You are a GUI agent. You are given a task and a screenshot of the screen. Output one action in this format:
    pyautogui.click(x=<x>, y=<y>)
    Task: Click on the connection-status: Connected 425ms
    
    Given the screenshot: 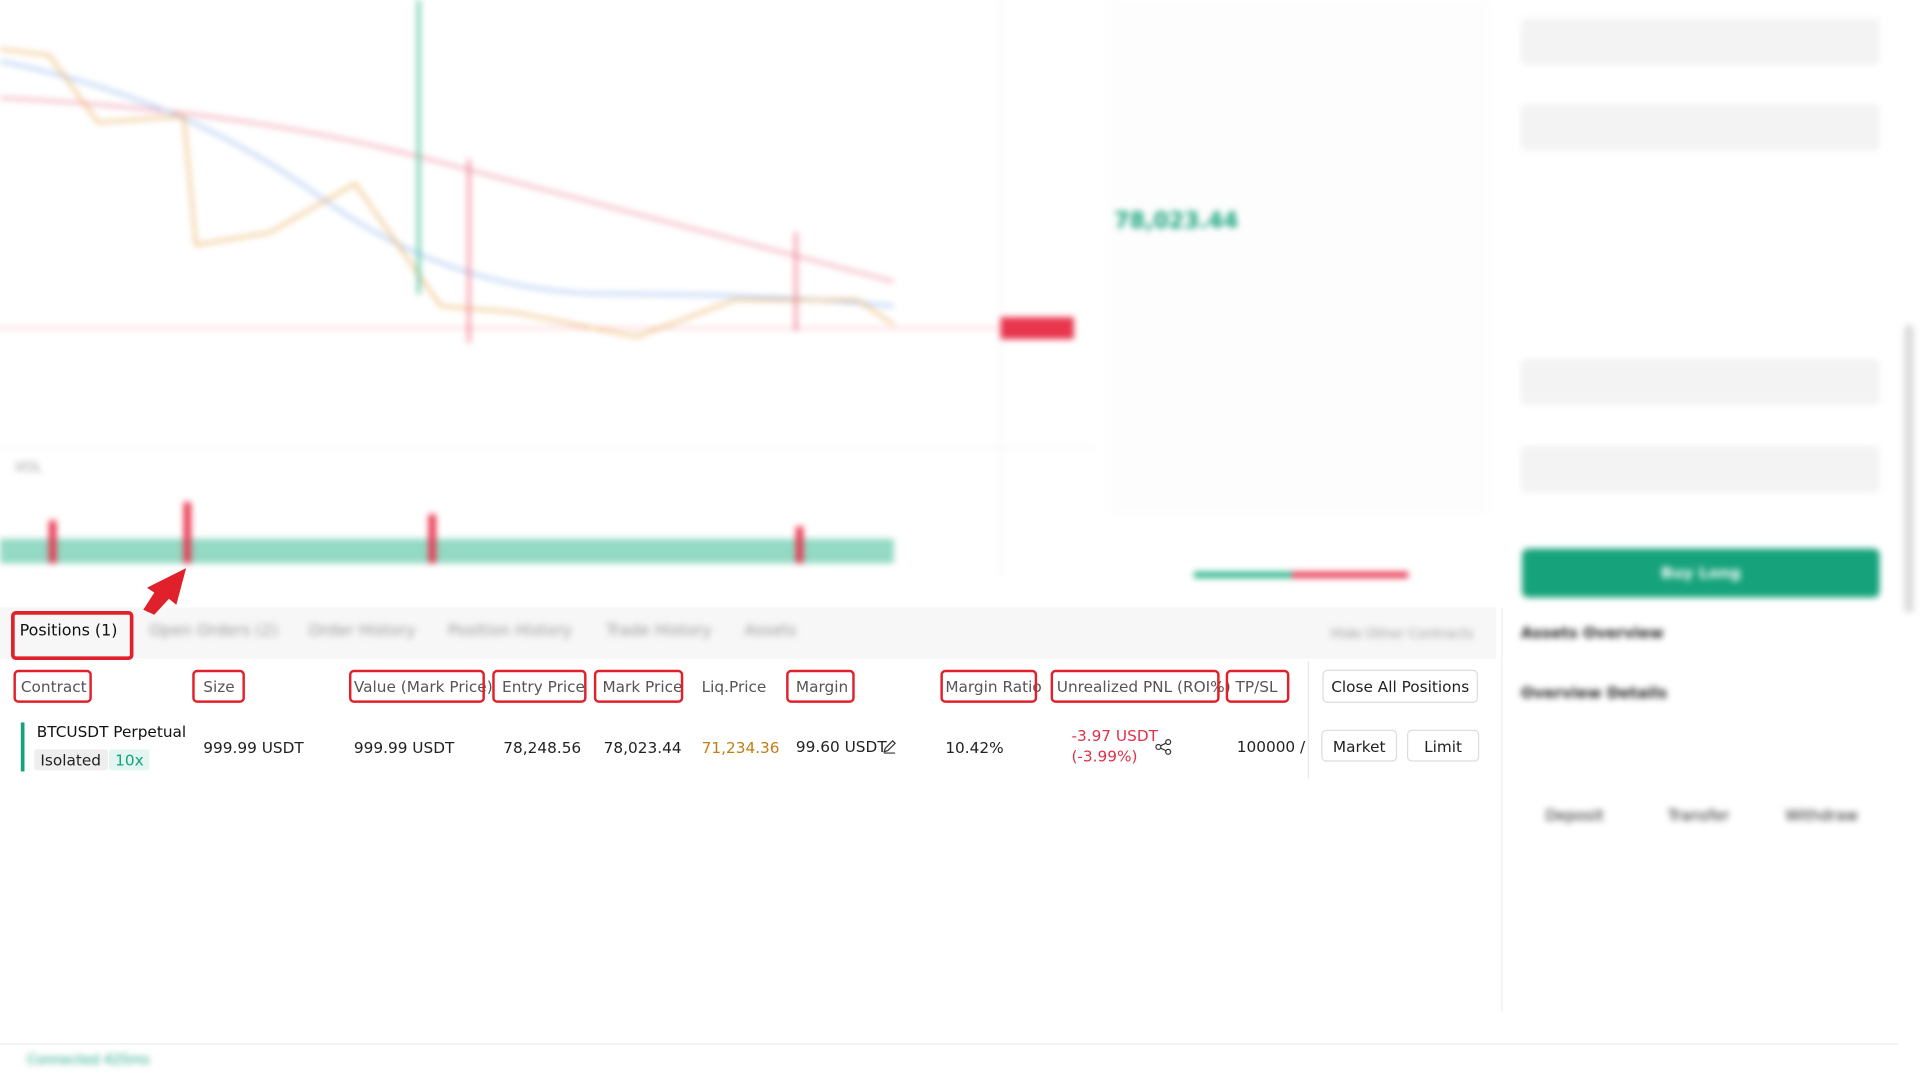 What is the action you would take?
    pyautogui.click(x=88, y=1059)
    